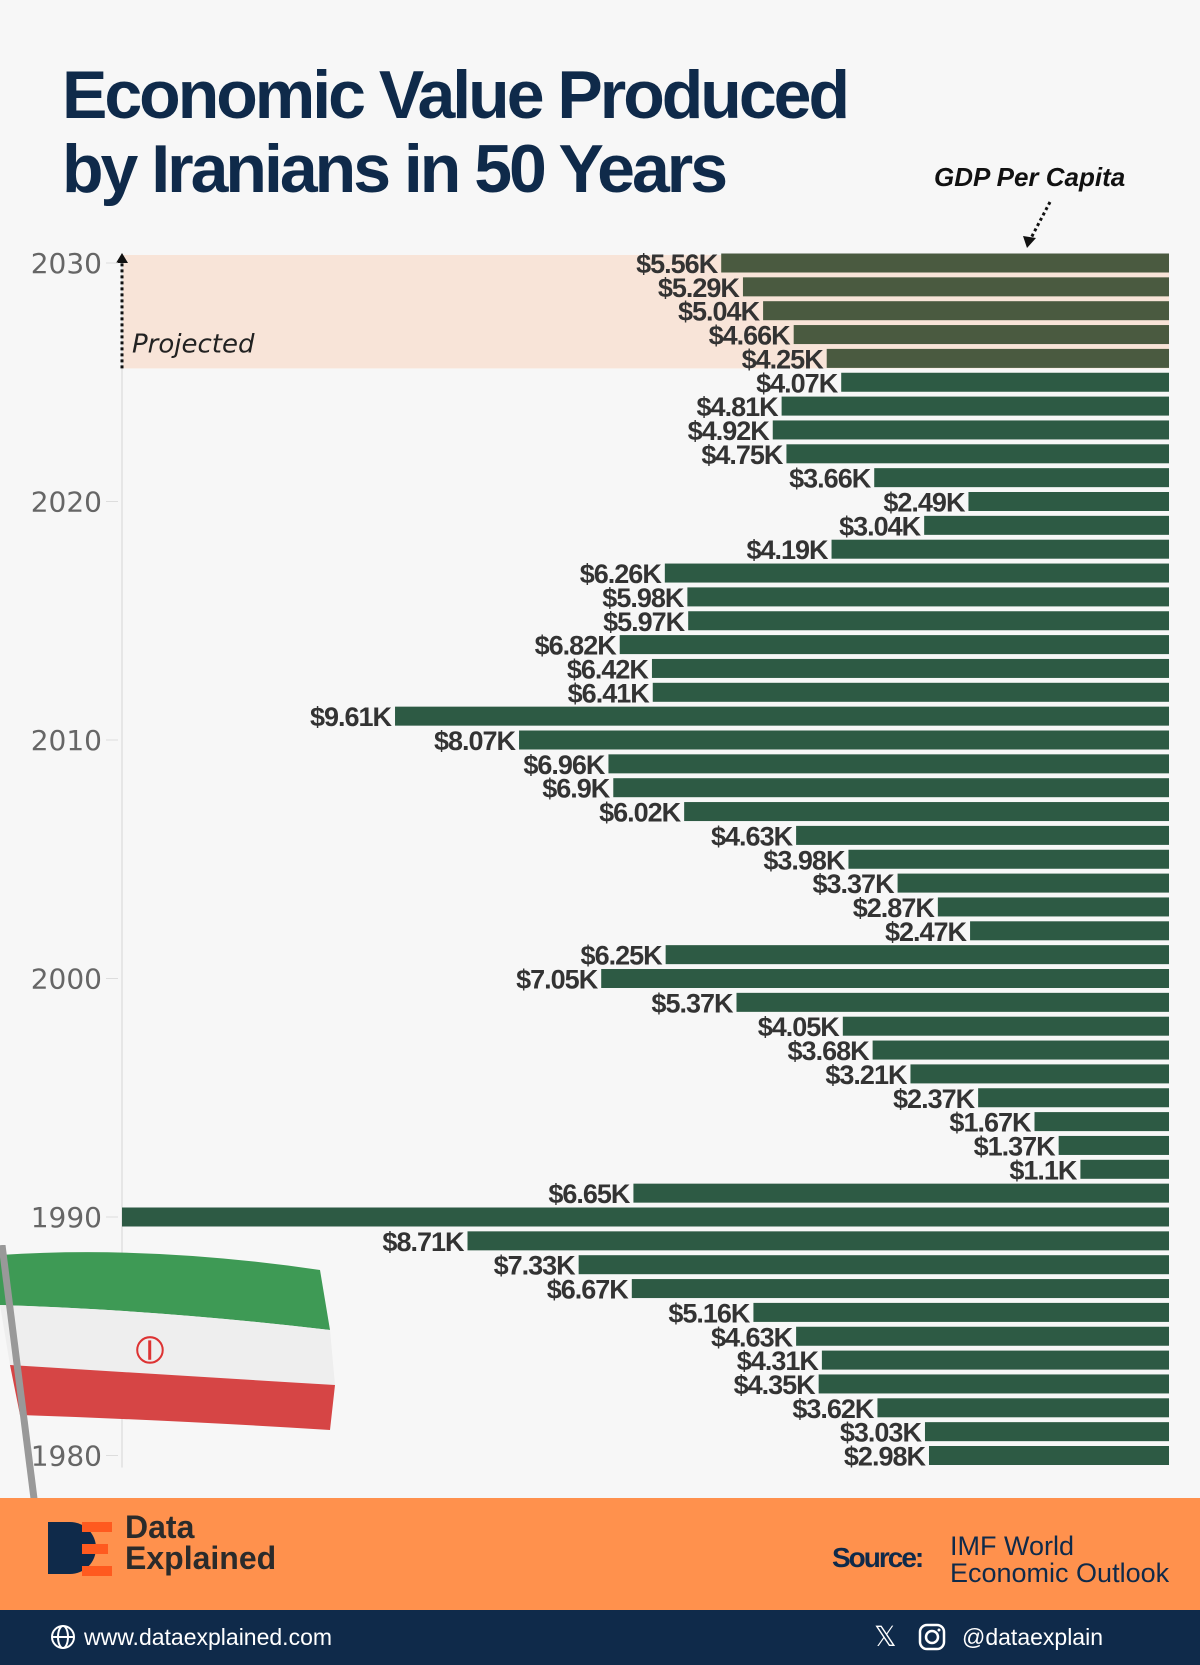 The height and width of the screenshot is (1665, 1200). I want to click on bar-2002, so click(1069, 931).